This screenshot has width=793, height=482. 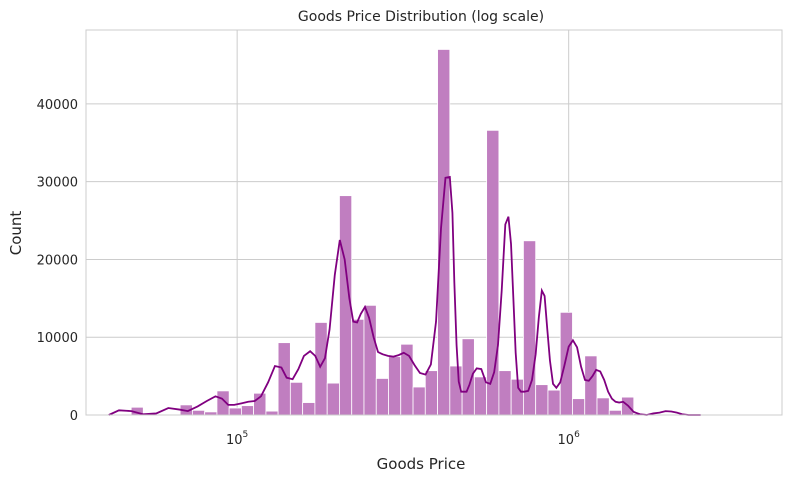 What do you see at coordinates (57, 105) in the screenshot?
I see `y-tick-label: 40000` at bounding box center [57, 105].